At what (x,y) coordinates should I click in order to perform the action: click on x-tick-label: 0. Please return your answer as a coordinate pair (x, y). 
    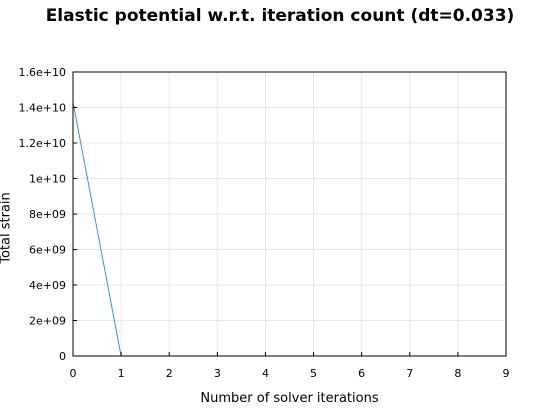
    Looking at the image, I should click on (73, 373).